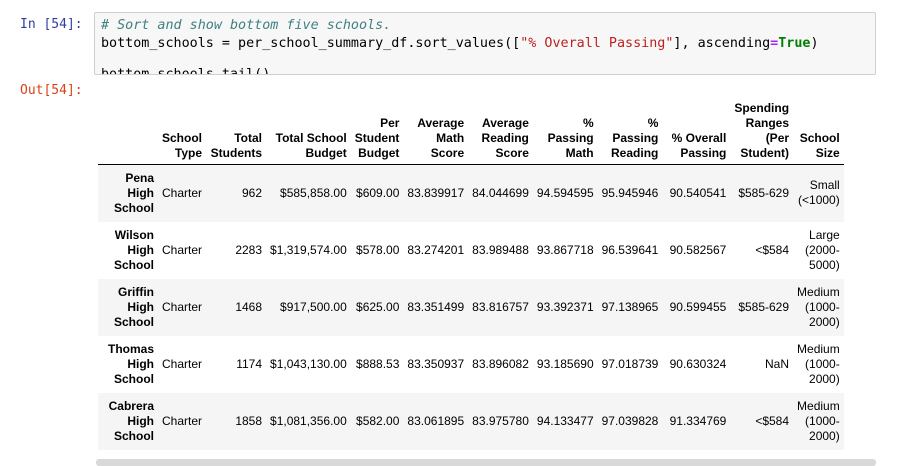 This screenshot has width=898, height=466. What do you see at coordinates (819, 145) in the screenshot?
I see `column-header: School Size` at bounding box center [819, 145].